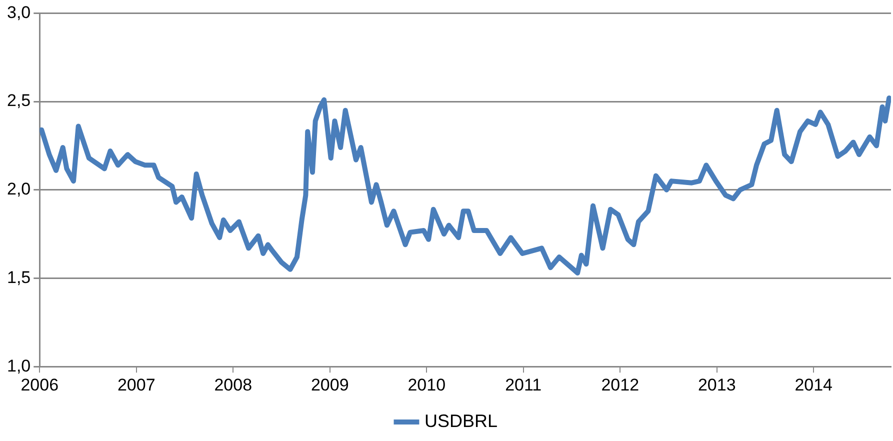  What do you see at coordinates (427, 384) in the screenshot?
I see `x-tick-label: 2010` at bounding box center [427, 384].